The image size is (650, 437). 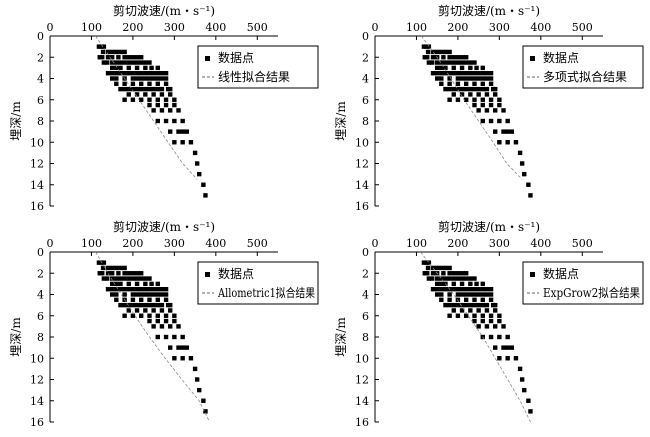 I want to click on legend-marker-points, so click(x=532, y=274).